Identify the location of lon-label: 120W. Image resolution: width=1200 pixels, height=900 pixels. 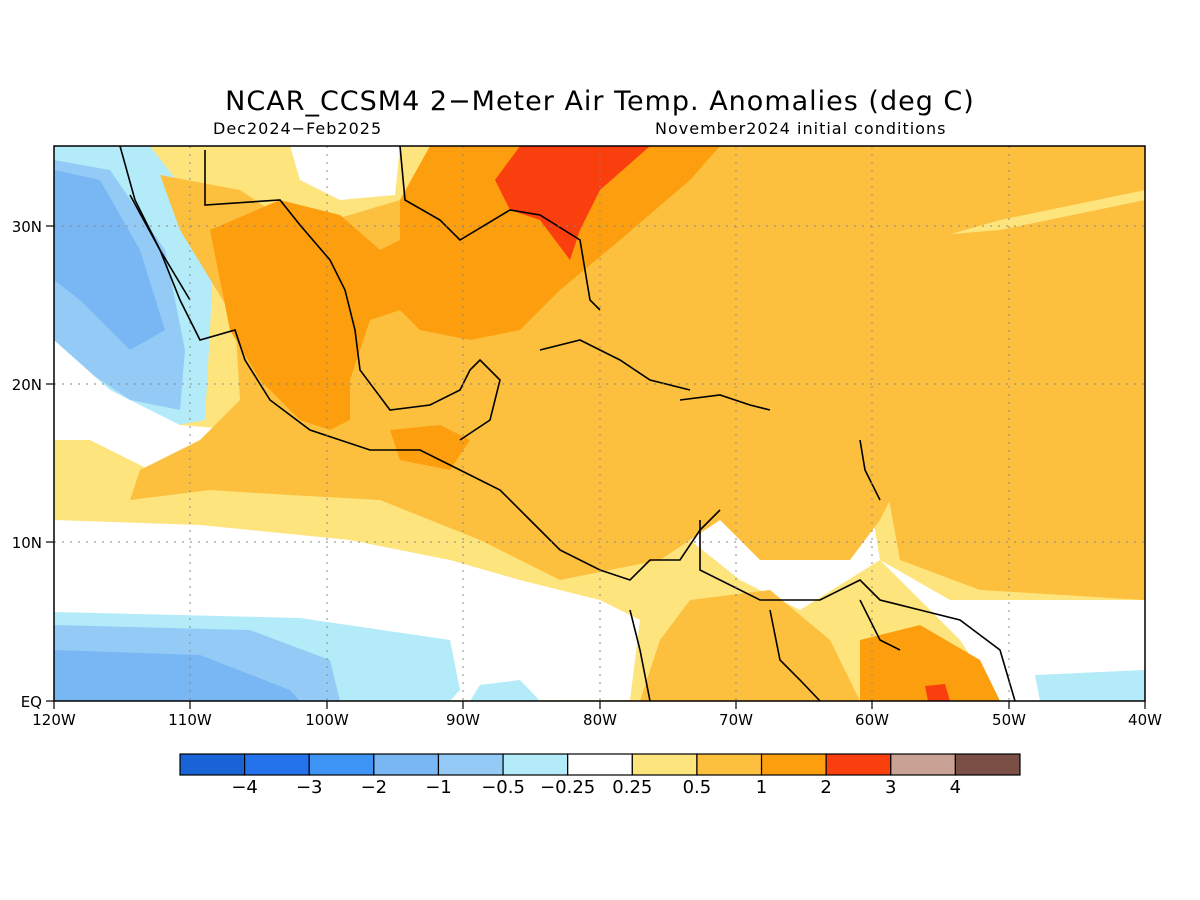
(54, 720).